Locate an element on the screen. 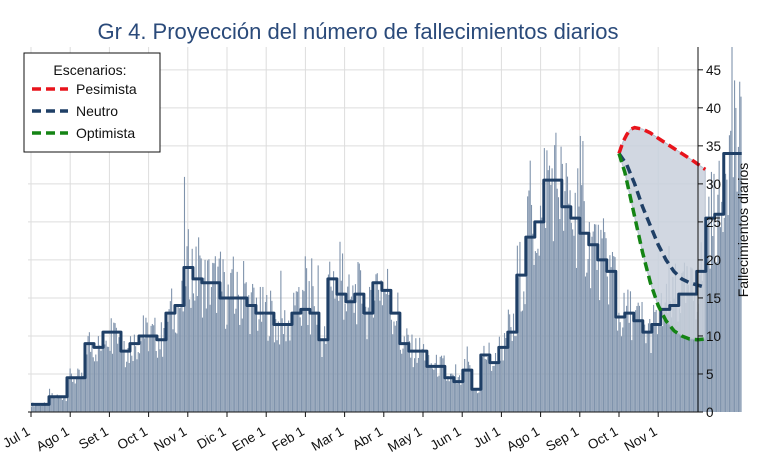 Image resolution: width=773 pixels, height=475 pixels. legend-label: Neutro is located at coordinates (97, 111).